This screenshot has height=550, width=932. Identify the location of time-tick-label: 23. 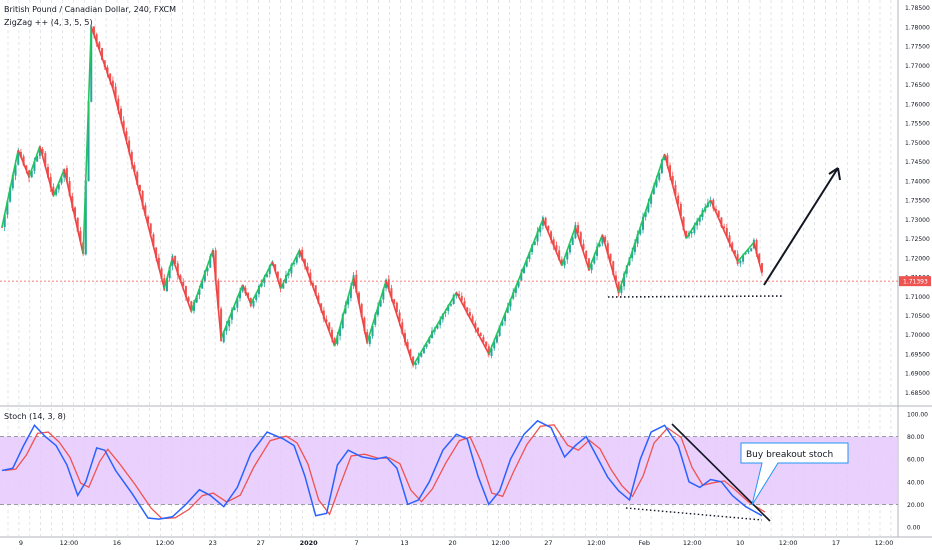
(213, 543).